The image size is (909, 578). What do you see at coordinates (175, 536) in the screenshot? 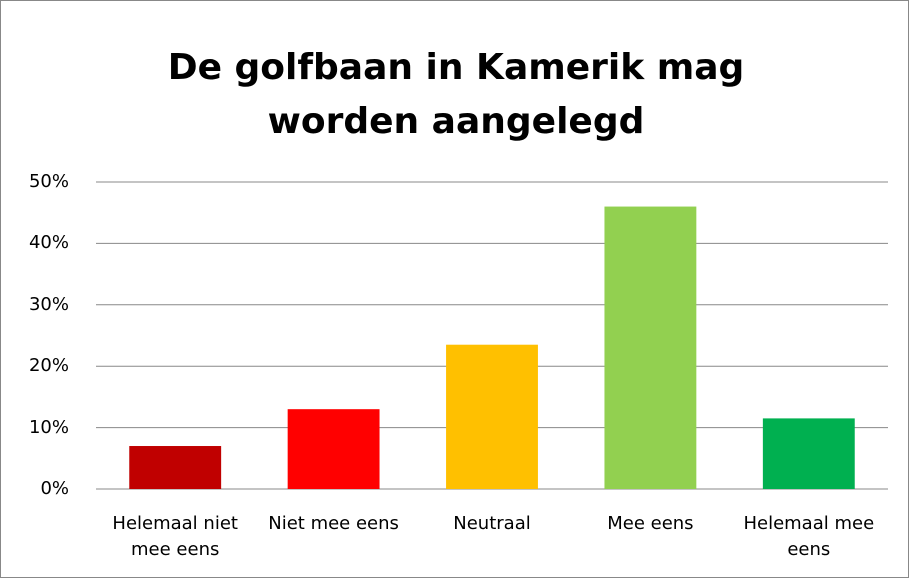
I see `x-tick-label: Helemaal niet mee eens` at bounding box center [175, 536].